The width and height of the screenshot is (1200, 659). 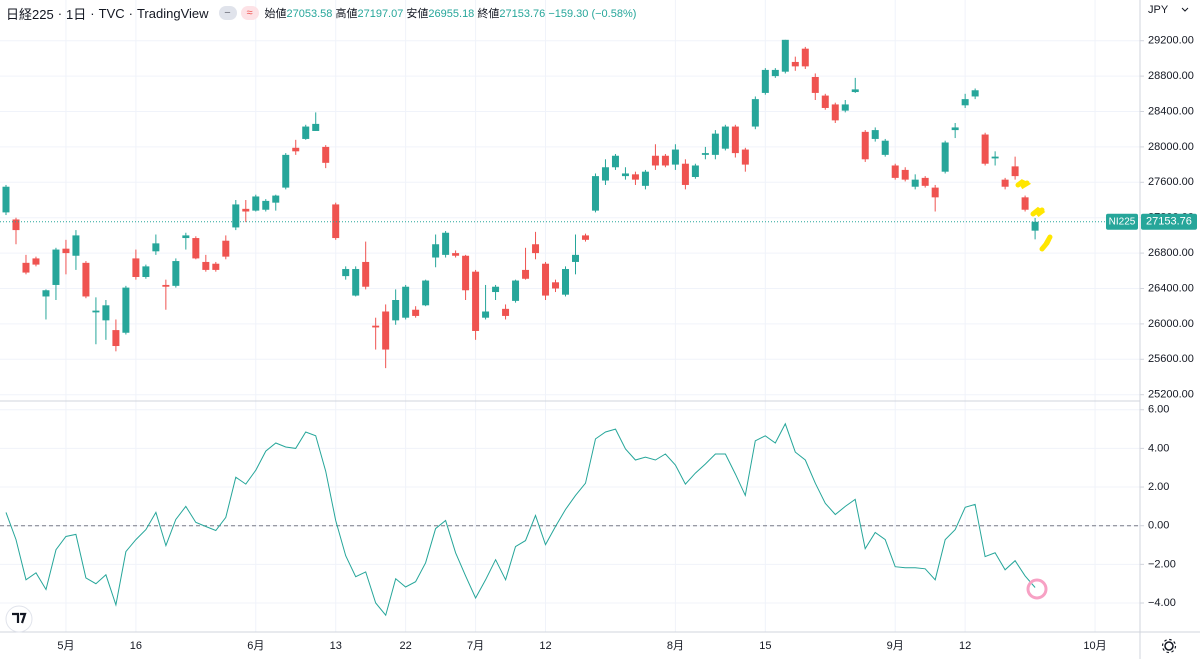 I want to click on x-tick-label: 10月, so click(x=1094, y=646).